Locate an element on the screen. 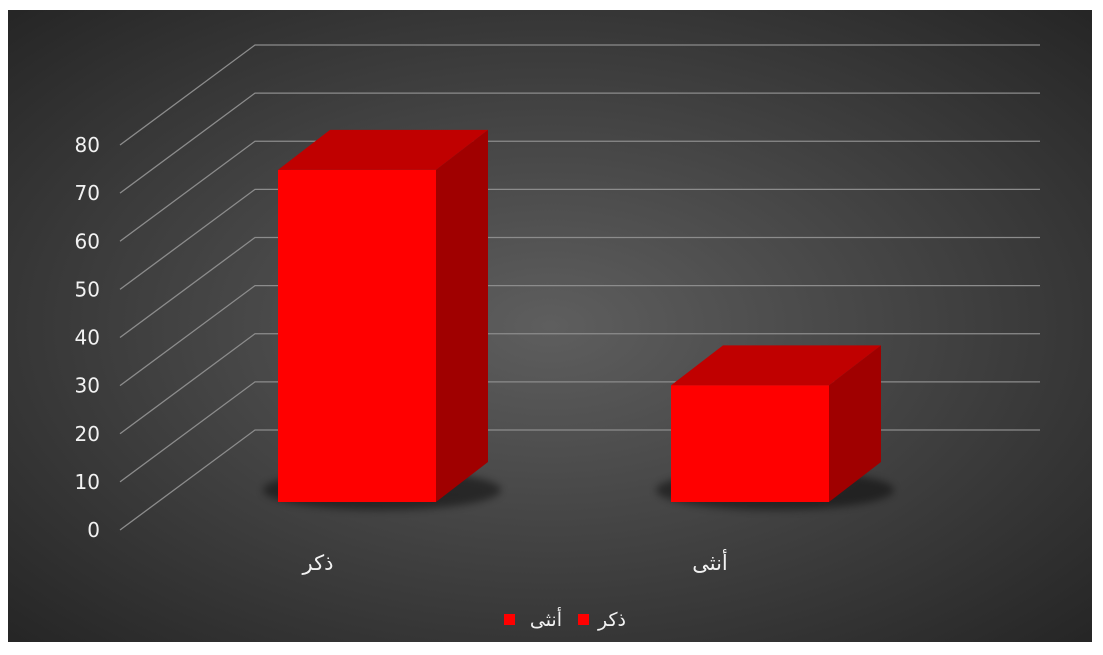 This screenshot has height=655, width=1103. y-tick-label: 40 is located at coordinates (87, 338).